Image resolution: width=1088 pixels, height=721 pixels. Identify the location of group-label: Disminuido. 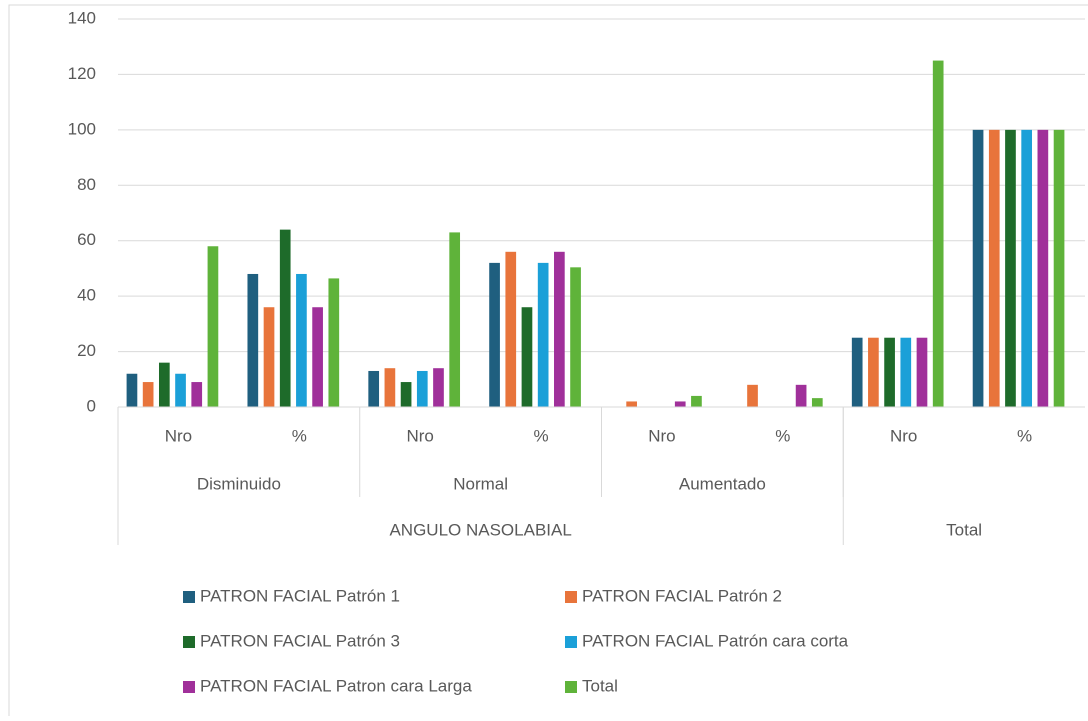
(239, 483).